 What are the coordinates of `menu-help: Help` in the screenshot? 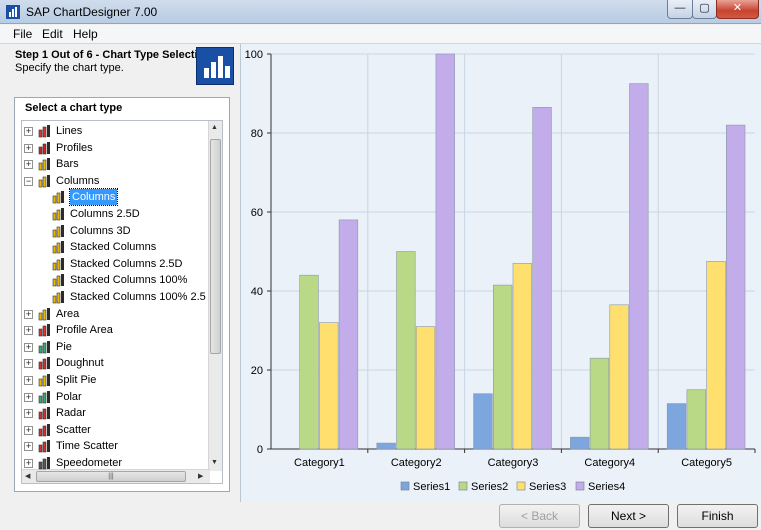 It's located at (85, 34).